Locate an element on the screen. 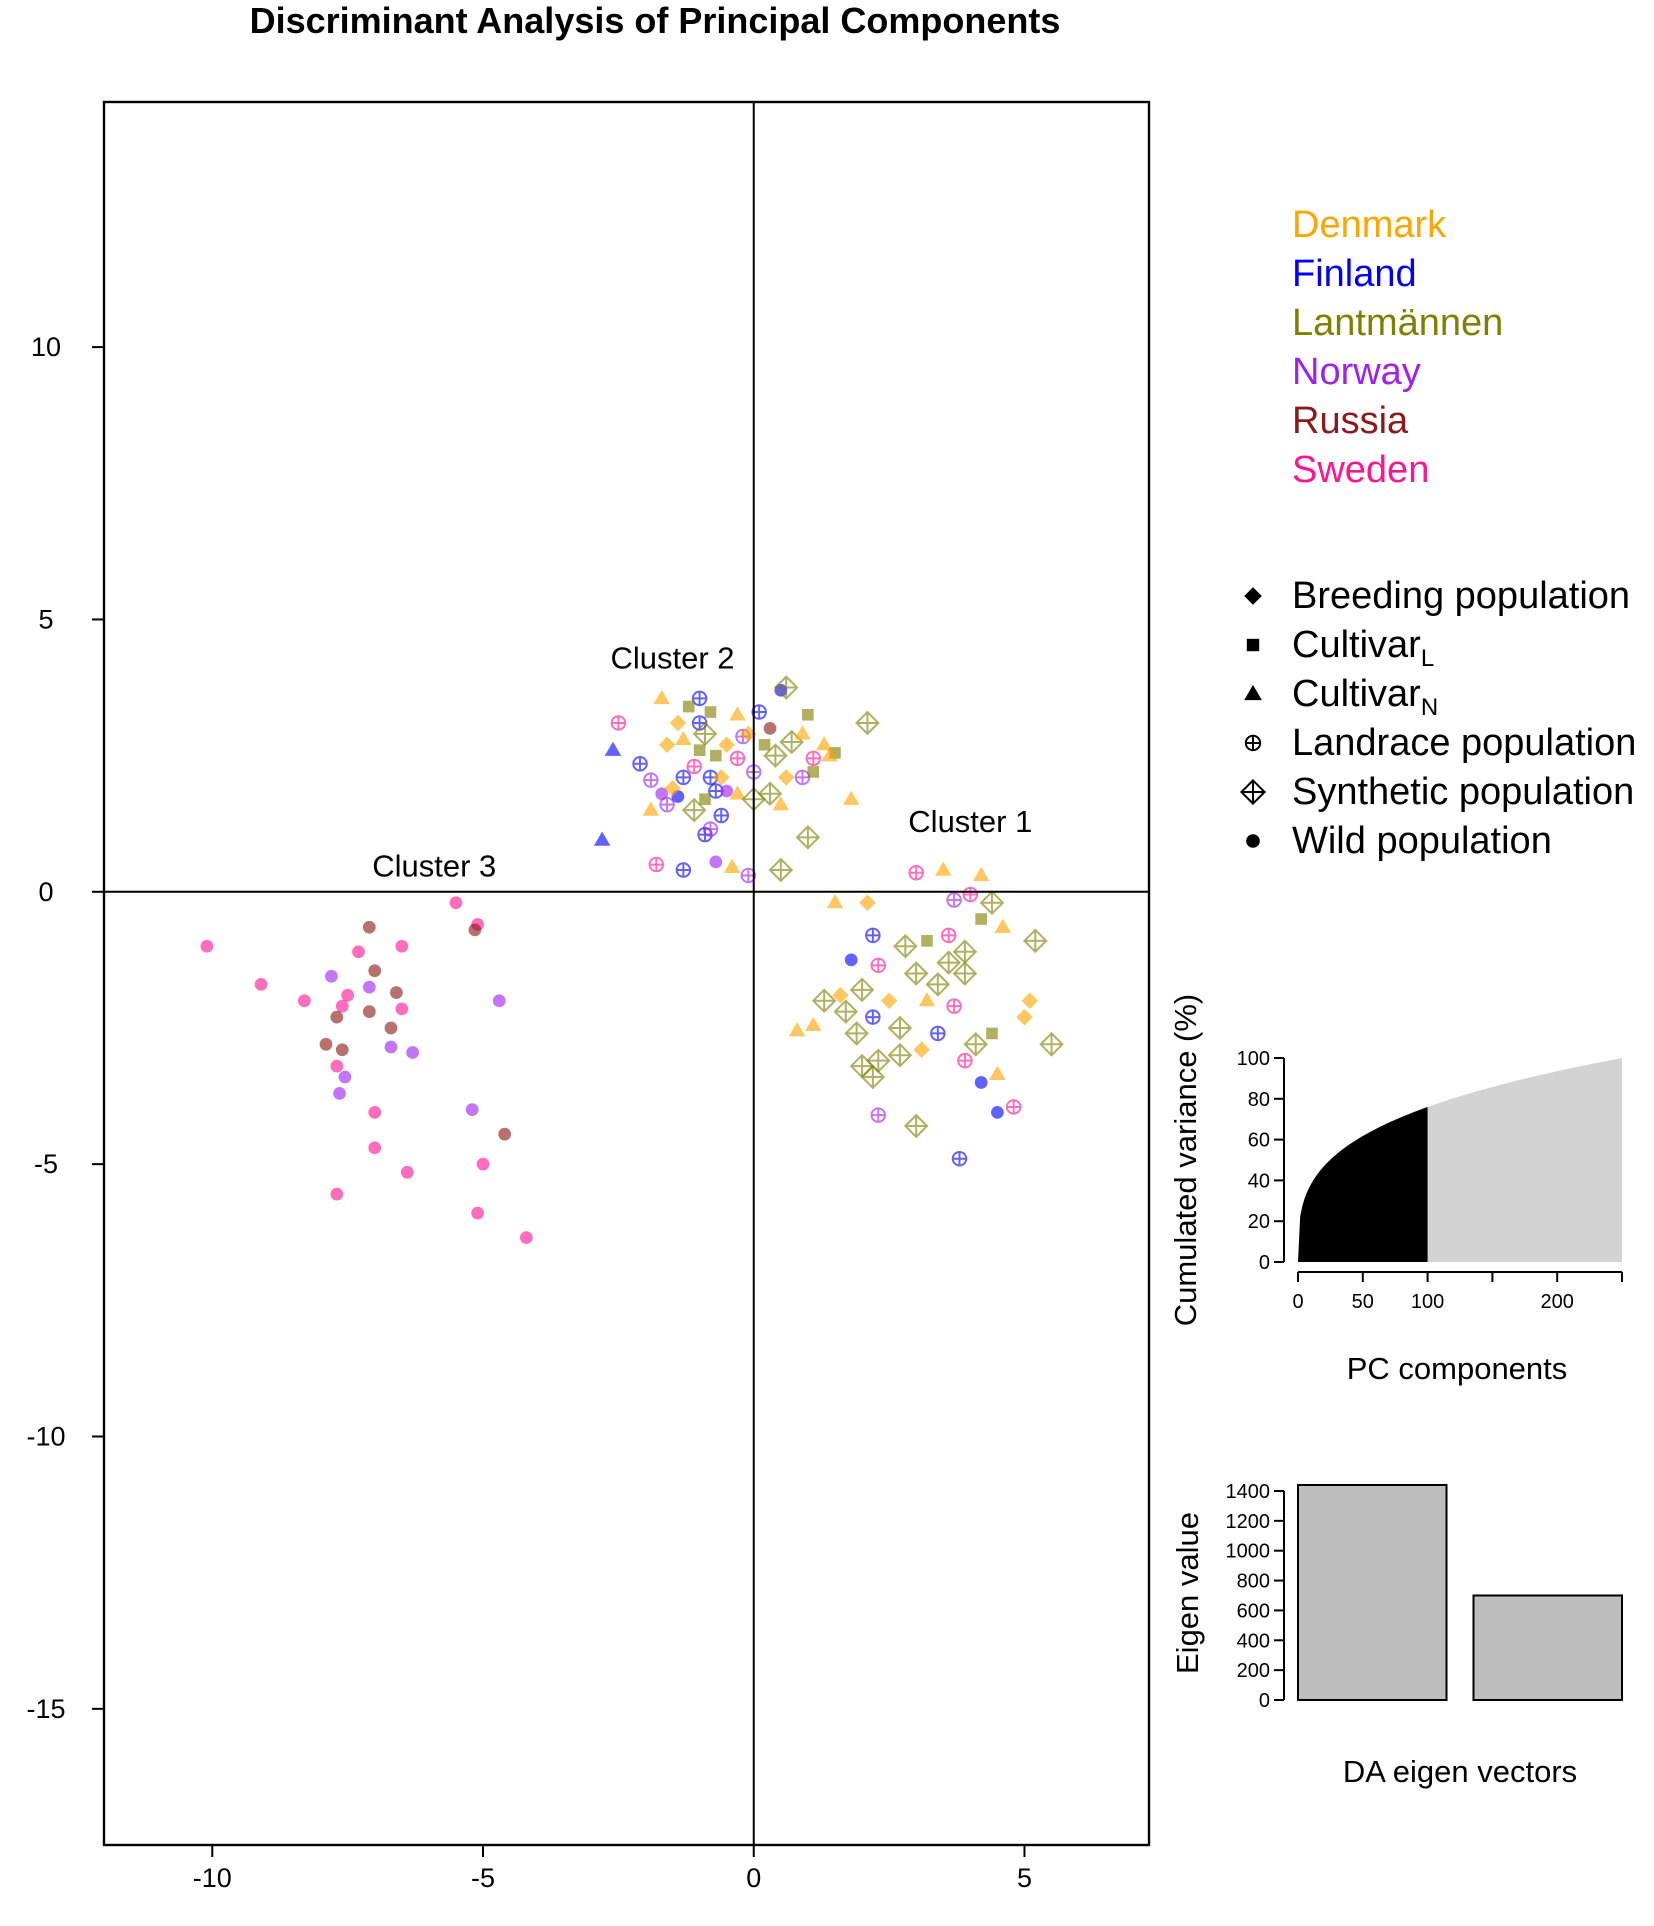 The width and height of the screenshot is (1654, 1926). circle-icon is located at coordinates (1253, 841).